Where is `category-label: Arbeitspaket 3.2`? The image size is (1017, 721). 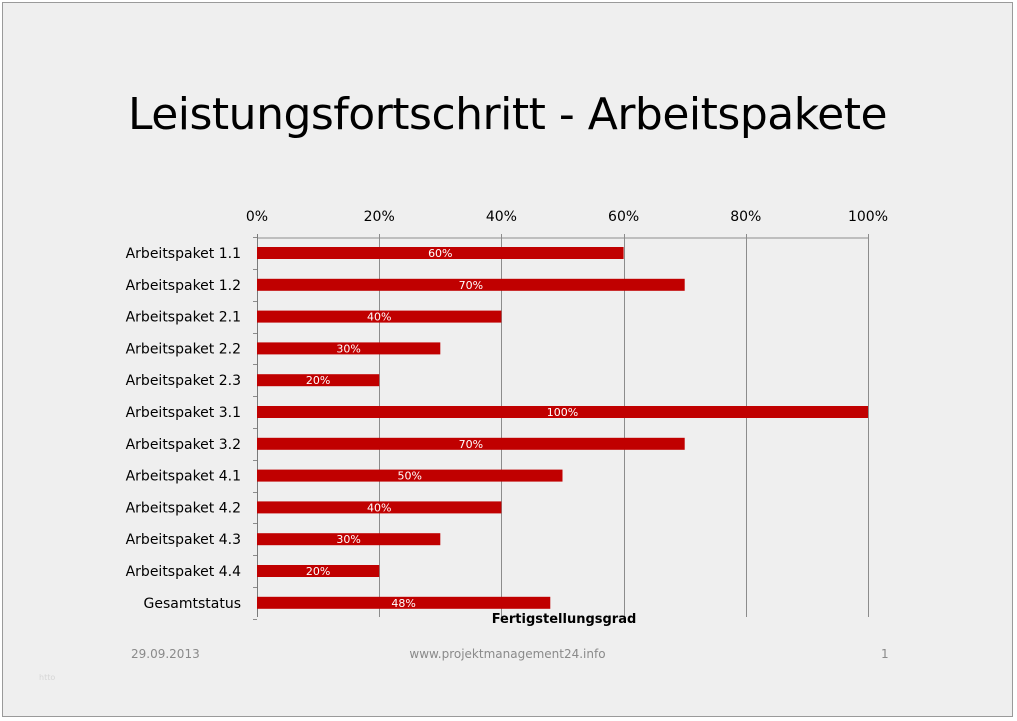 category-label: Arbeitspaket 3.2 is located at coordinates (183, 445).